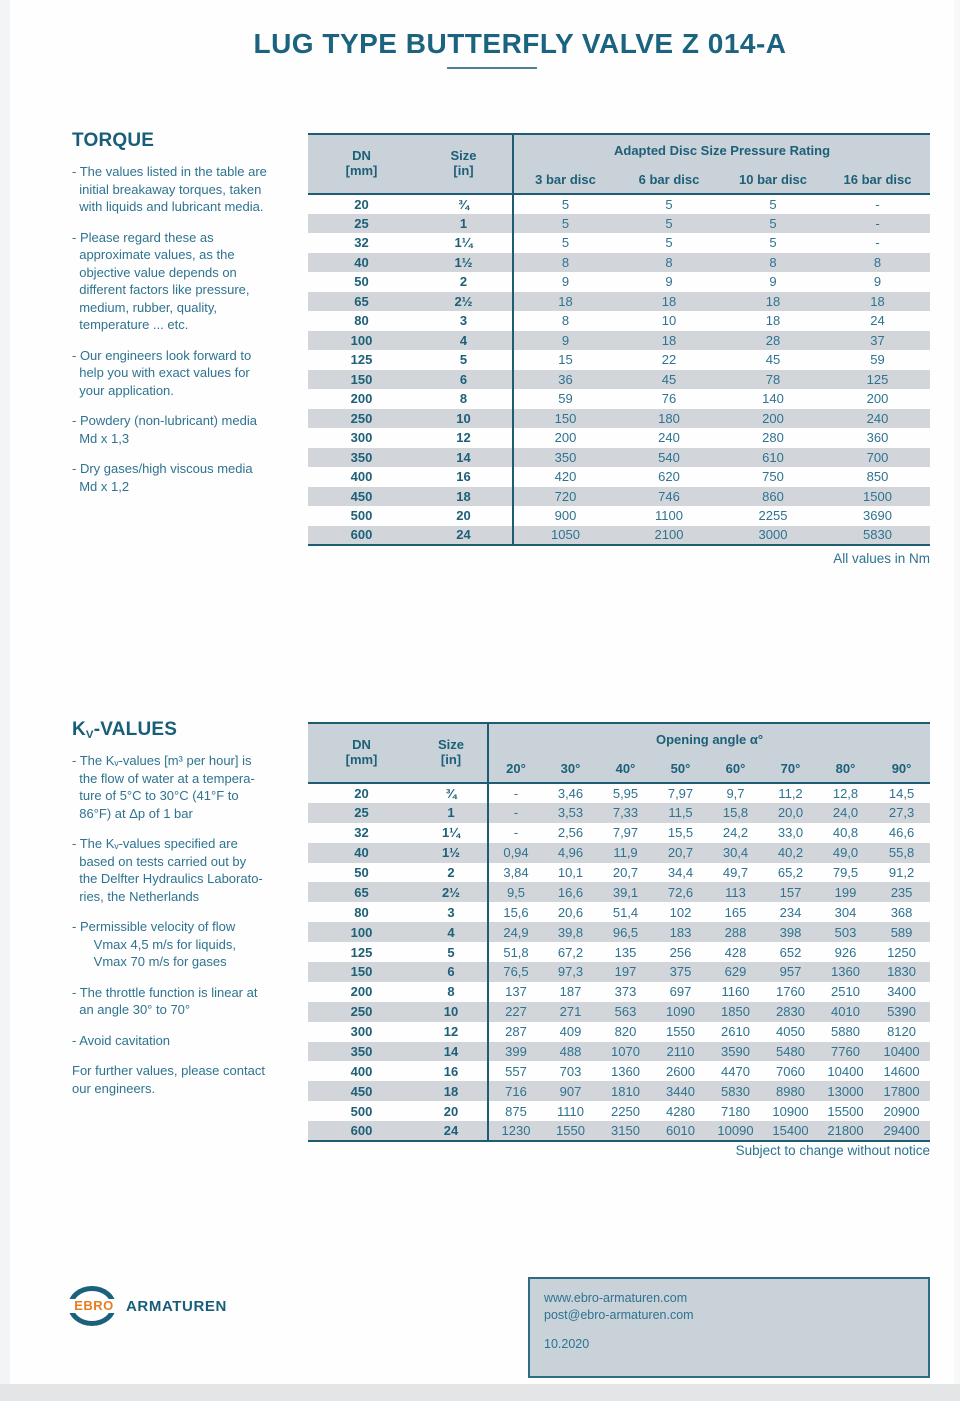 The image size is (960, 1401). I want to click on table-cell: 2, so click(463, 282).